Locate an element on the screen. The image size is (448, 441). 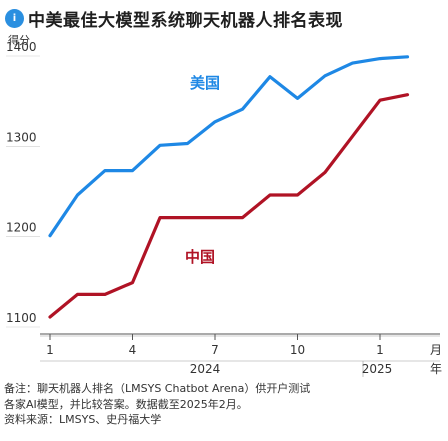
header: i 中美最佳大模型系统聊天机器人排名表现 is located at coordinates (224, 19).